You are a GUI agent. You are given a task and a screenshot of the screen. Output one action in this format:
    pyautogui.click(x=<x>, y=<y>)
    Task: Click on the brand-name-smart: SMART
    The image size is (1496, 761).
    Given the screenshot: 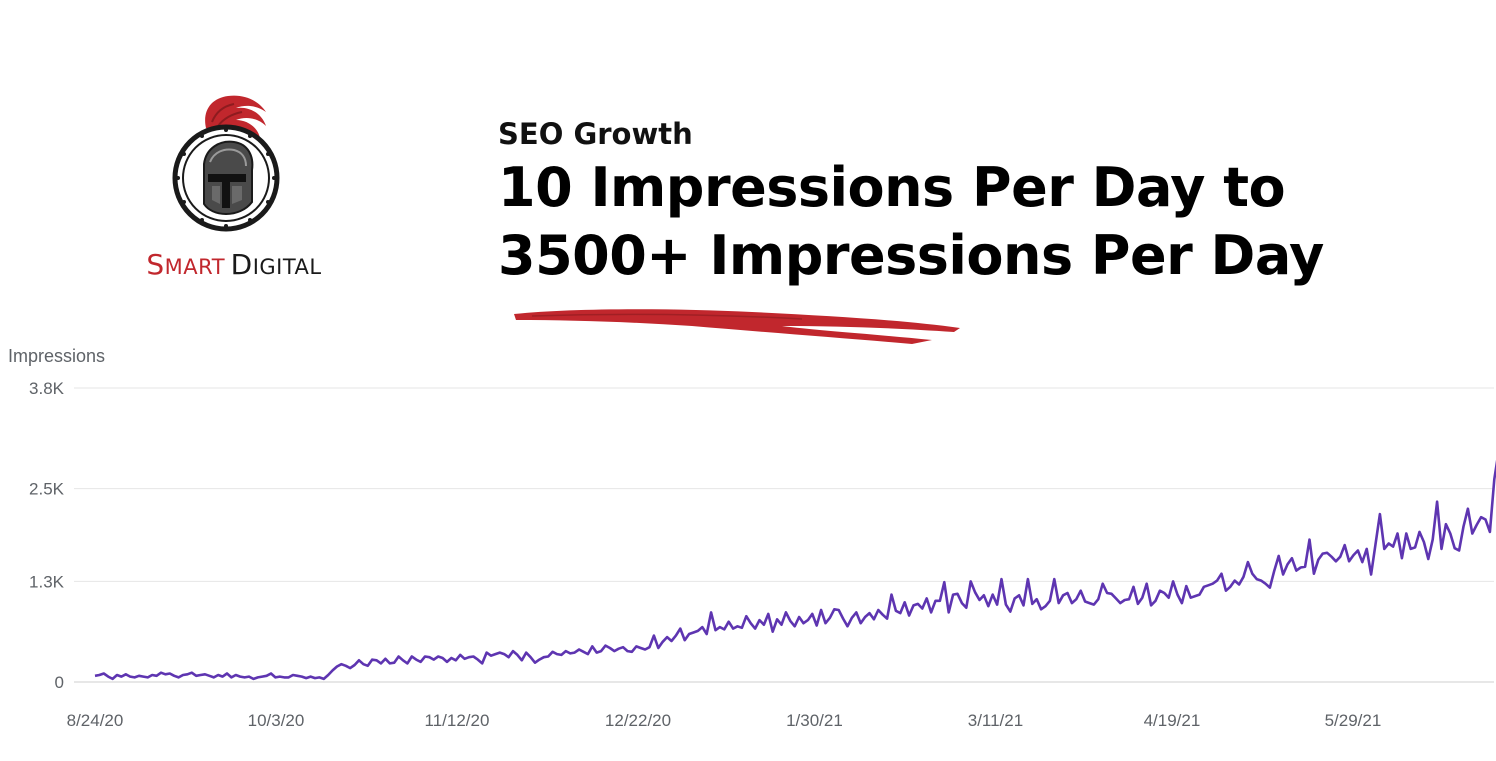 What is the action you would take?
    pyautogui.click(x=186, y=264)
    